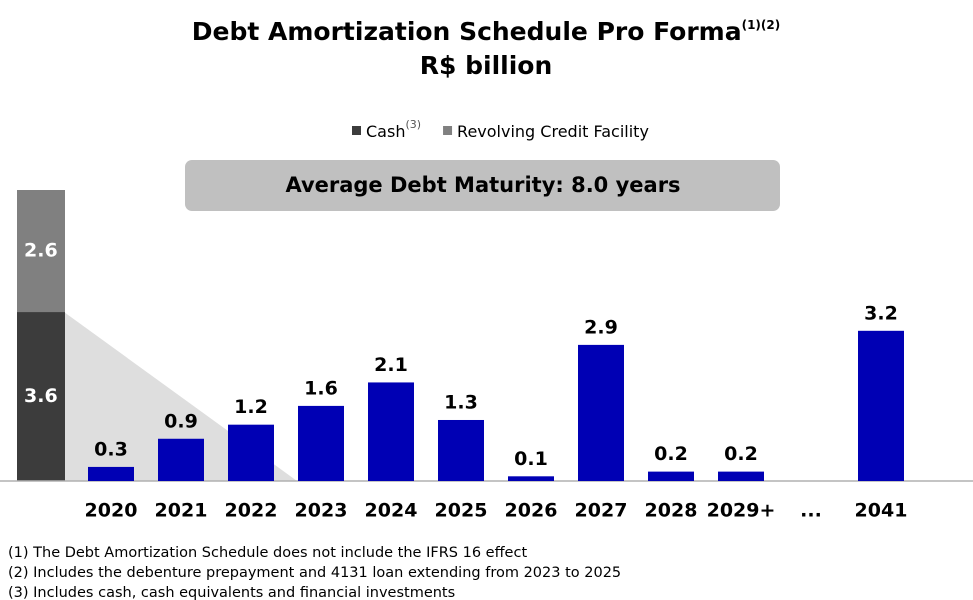  I want to click on legend-text: Revolving Credit Facility, so click(553, 131).